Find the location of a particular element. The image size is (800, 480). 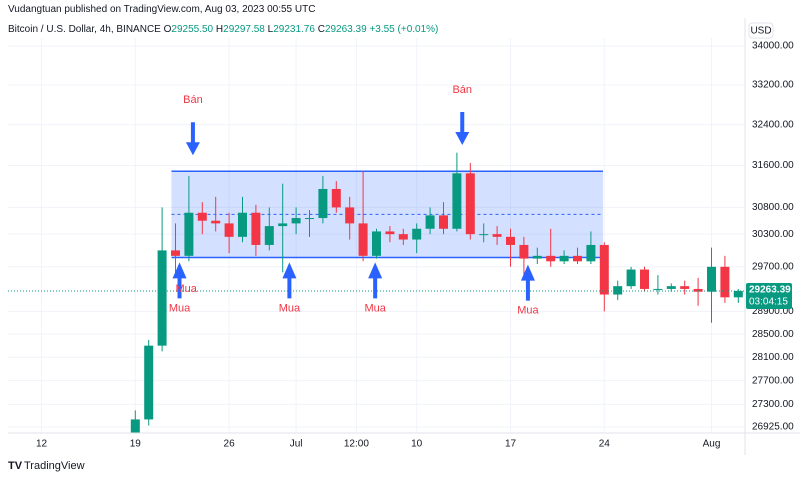

x-tick-label: Aug is located at coordinates (712, 444).